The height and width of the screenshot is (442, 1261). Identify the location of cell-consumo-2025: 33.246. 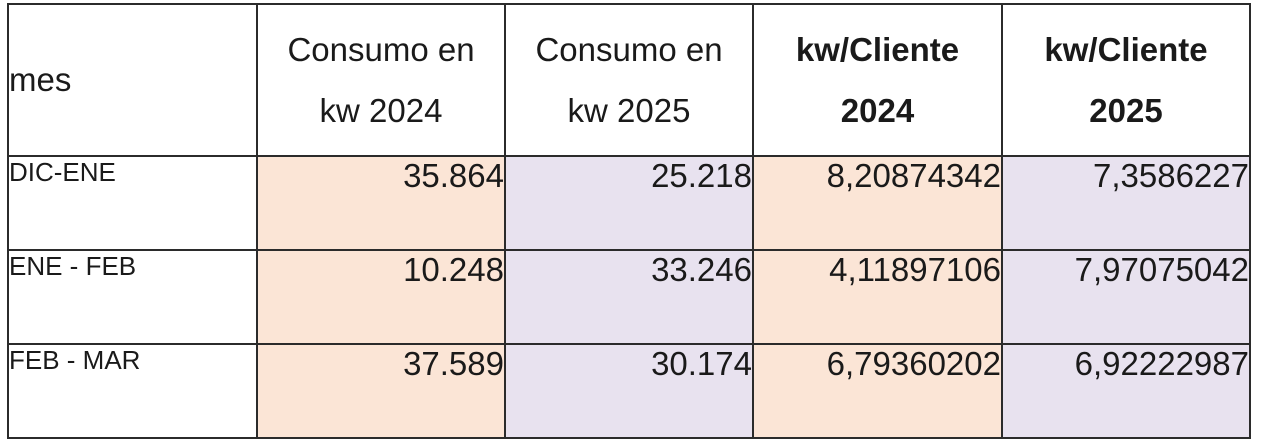
(629, 297).